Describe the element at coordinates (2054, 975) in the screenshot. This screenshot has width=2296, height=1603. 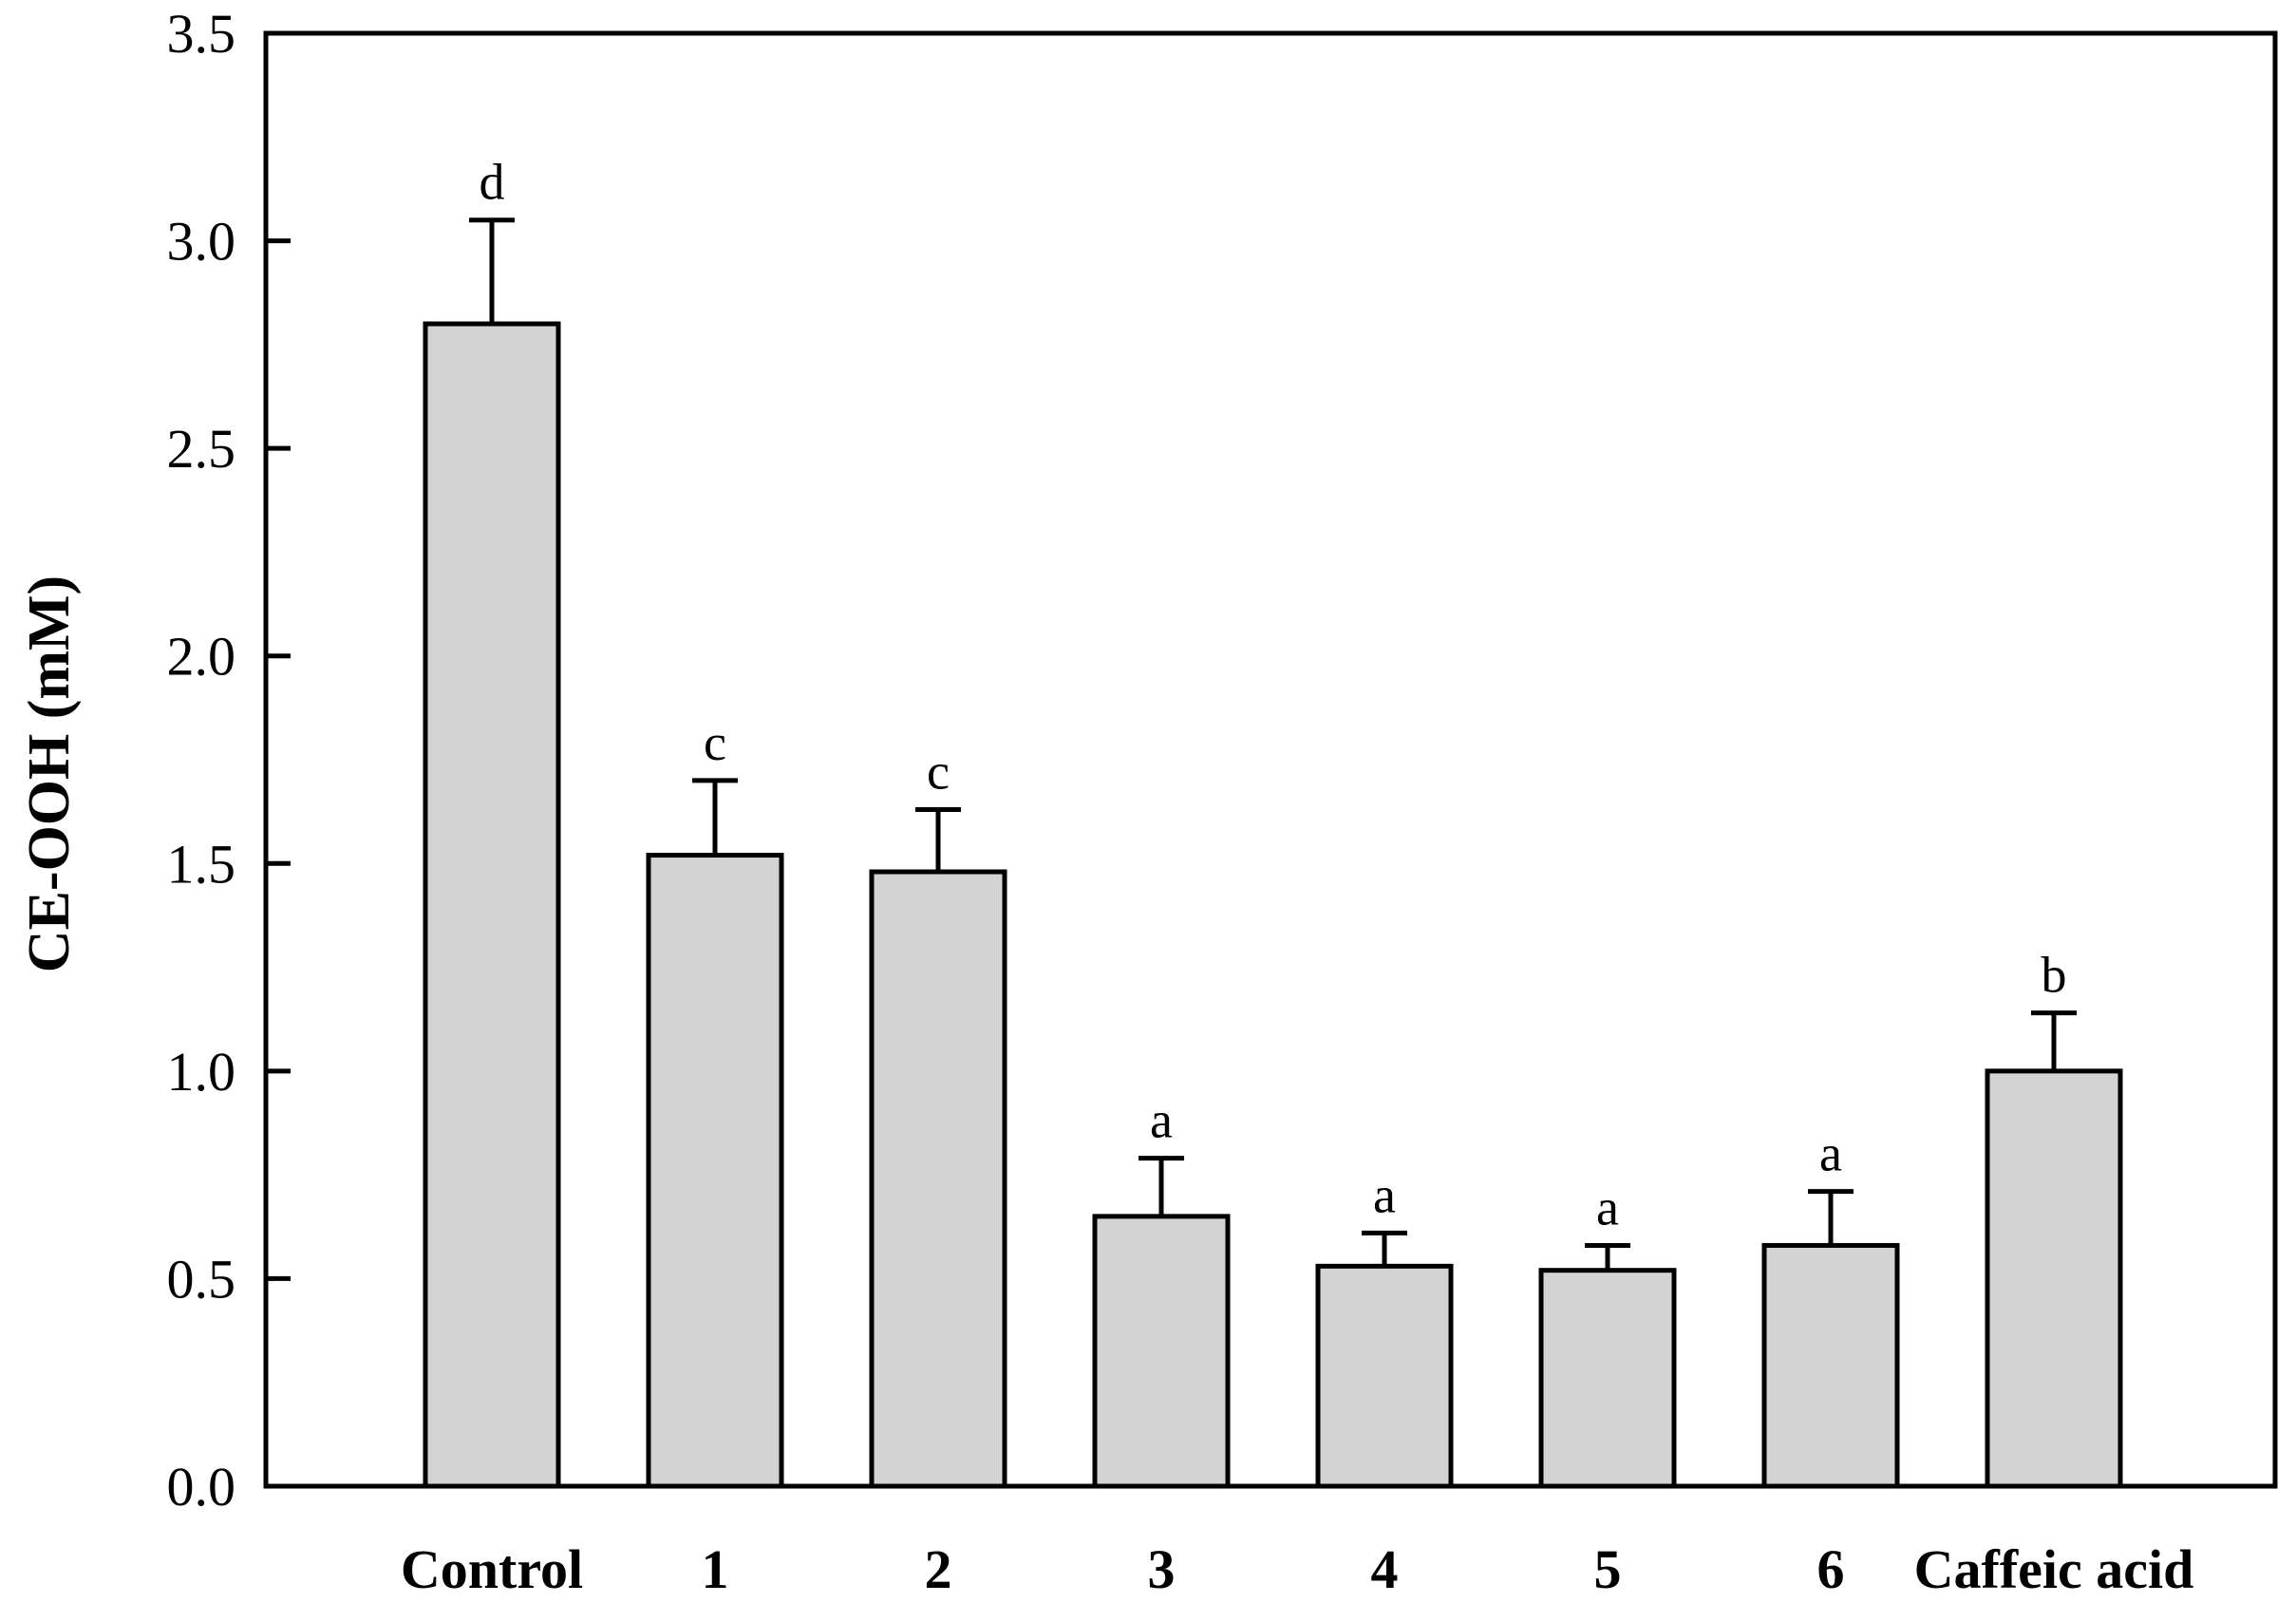
I see `significance-letter: b` at that location.